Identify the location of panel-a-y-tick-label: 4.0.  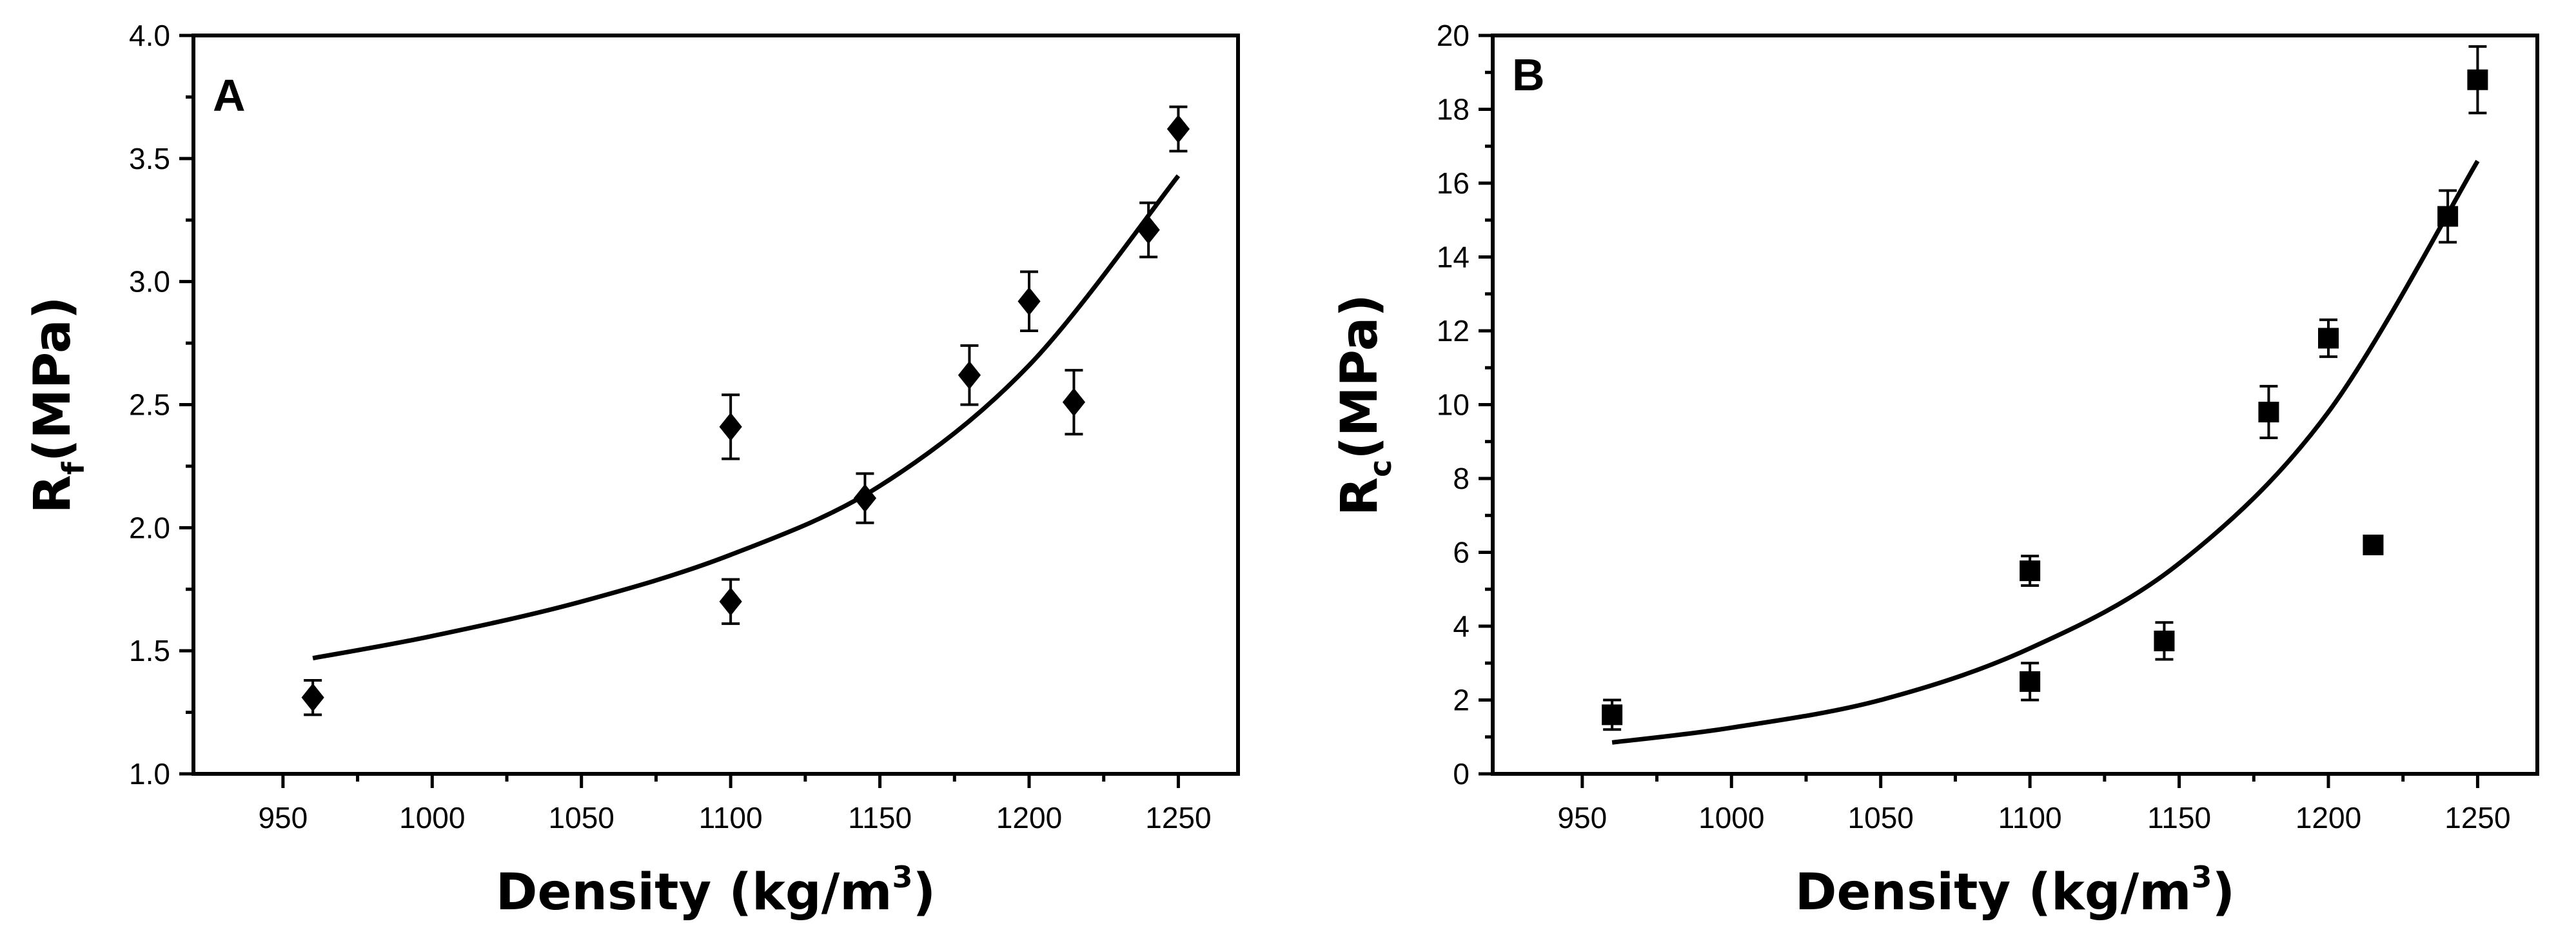
(149, 35).